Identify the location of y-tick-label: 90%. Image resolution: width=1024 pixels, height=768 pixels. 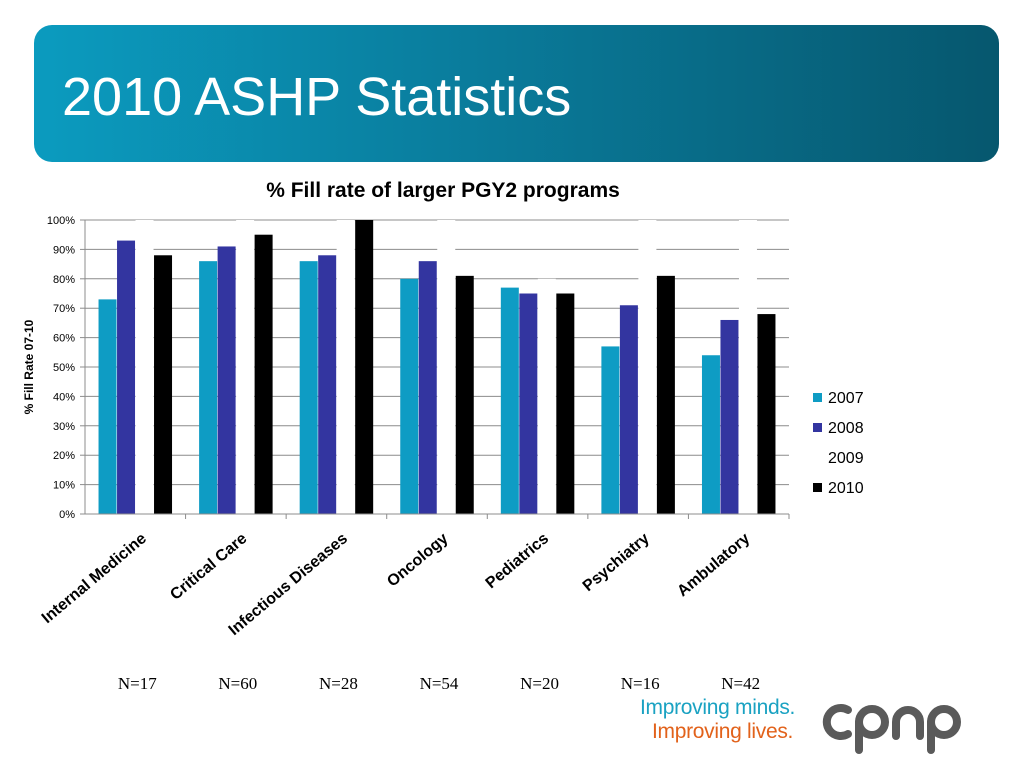
(64, 250).